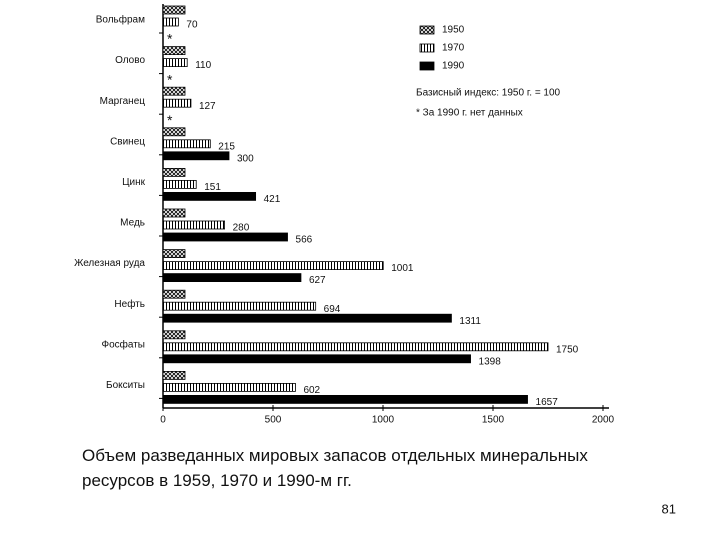 This screenshot has height=545, width=720. Describe the element at coordinates (241, 228) in the screenshot. I see `value-label: 280` at that location.